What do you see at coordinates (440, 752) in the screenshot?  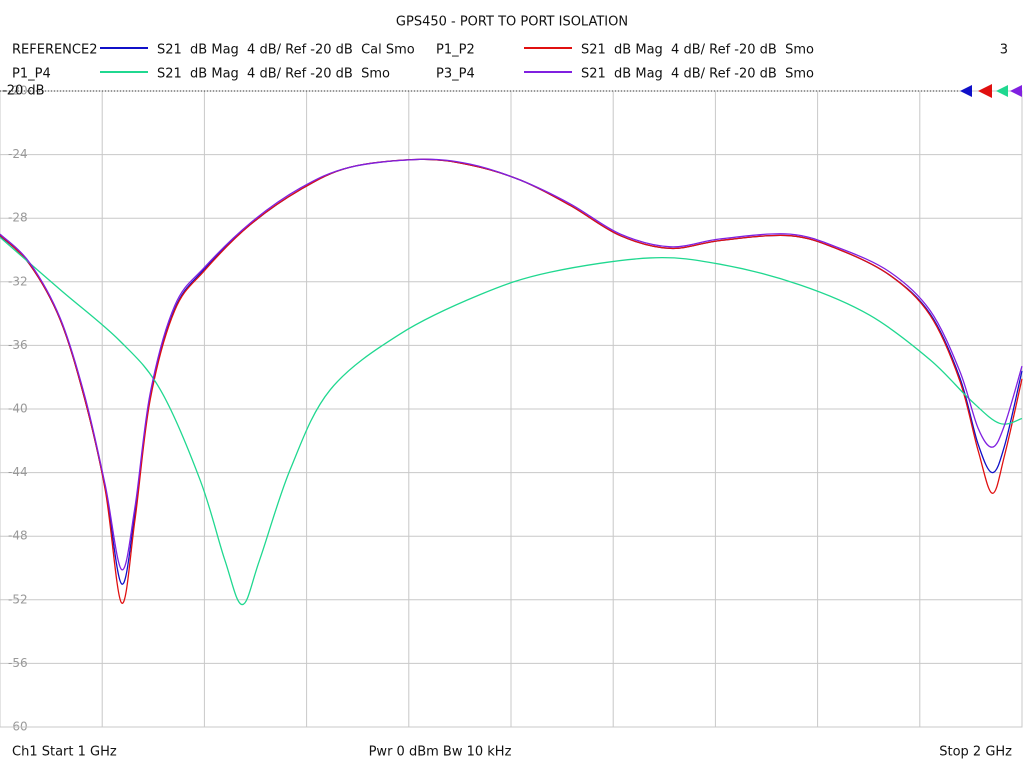 I see `footer-power: Pwr 0 dBm Bw 10 kHz` at bounding box center [440, 752].